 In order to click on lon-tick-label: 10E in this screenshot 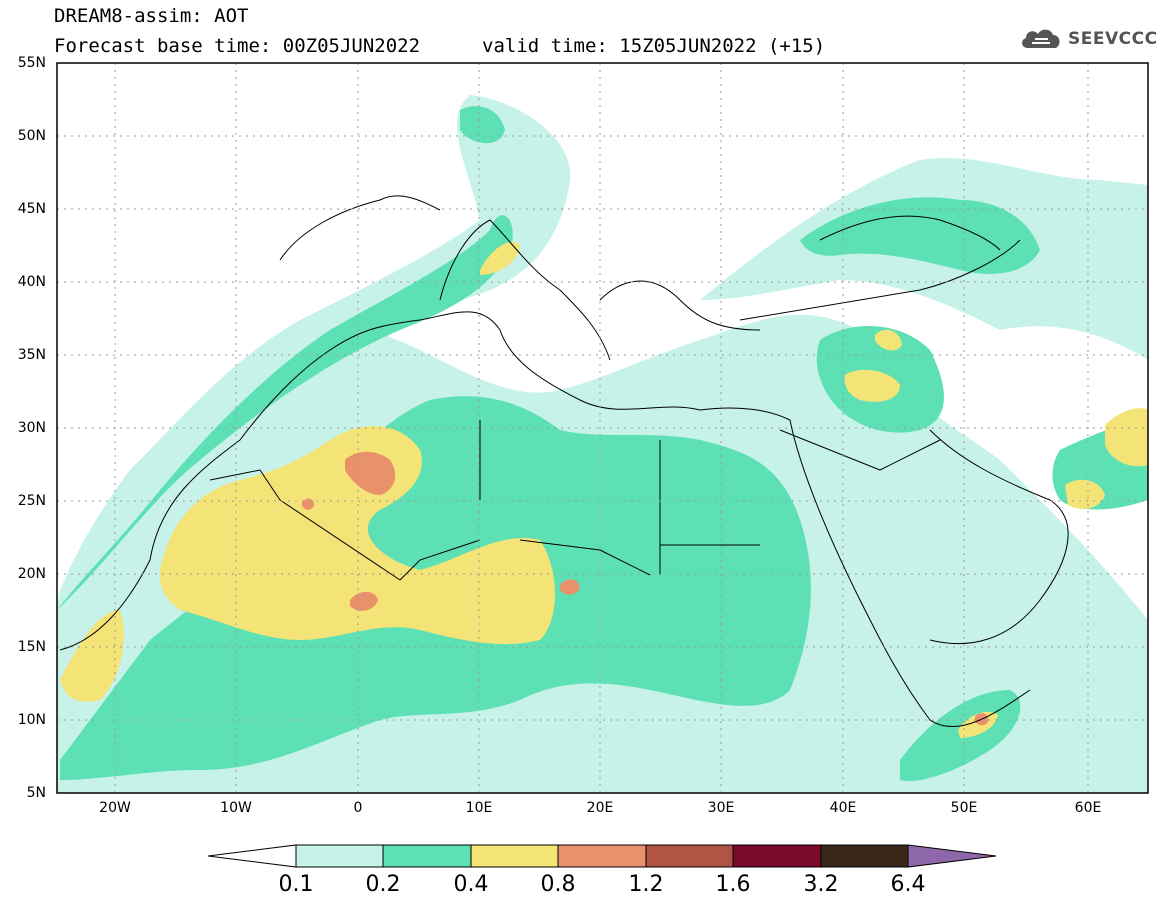, I will do `click(479, 808)`.